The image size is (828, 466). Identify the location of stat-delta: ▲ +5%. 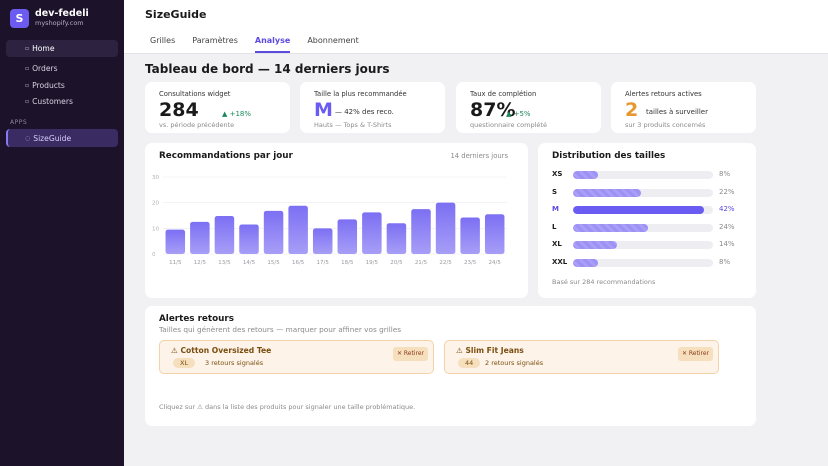
(518, 114).